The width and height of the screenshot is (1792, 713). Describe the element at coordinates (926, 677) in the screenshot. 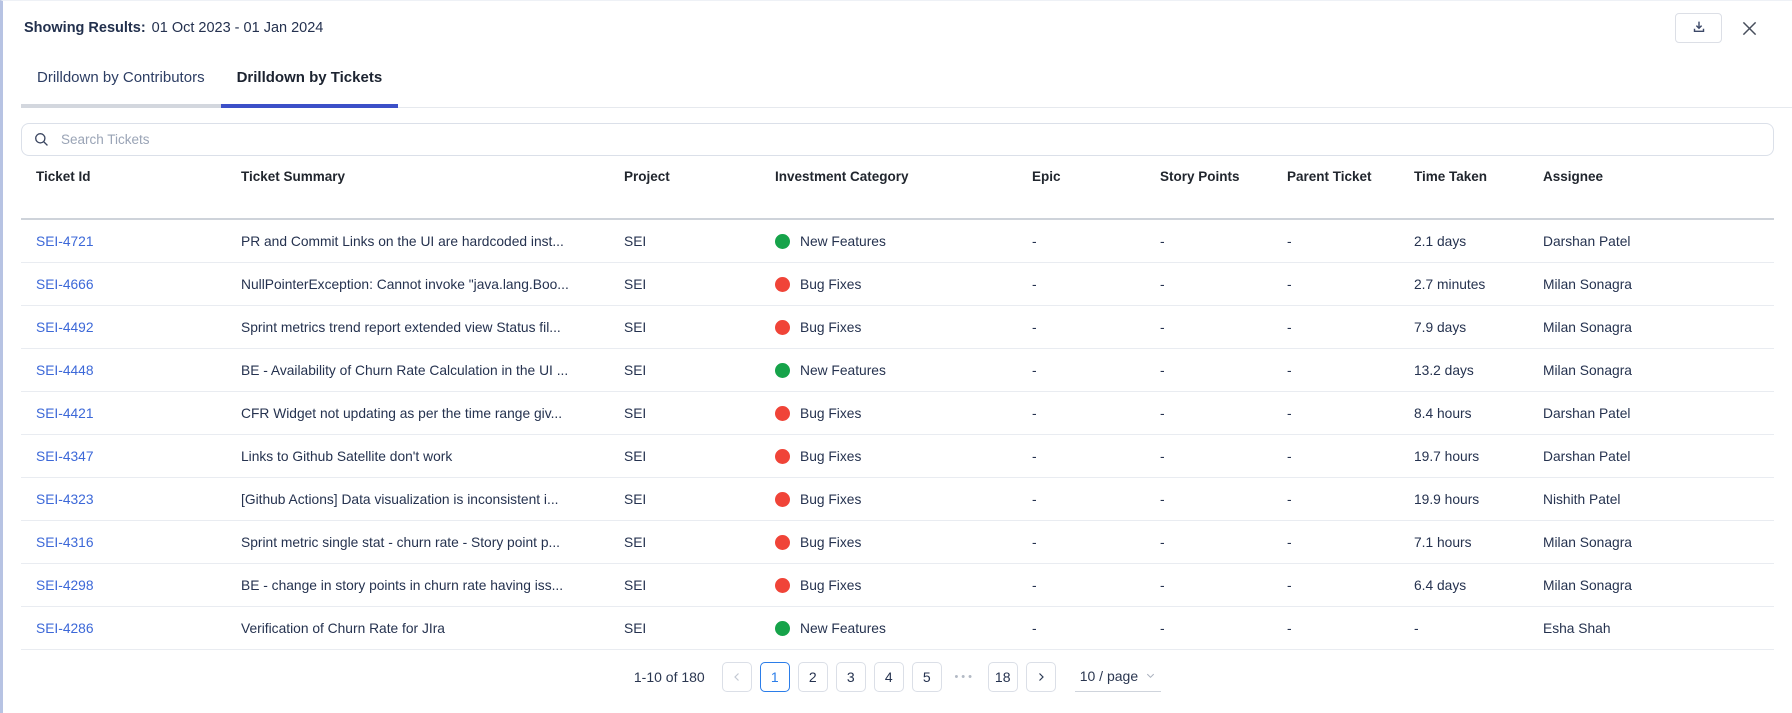

I see `page-button: 5` at that location.